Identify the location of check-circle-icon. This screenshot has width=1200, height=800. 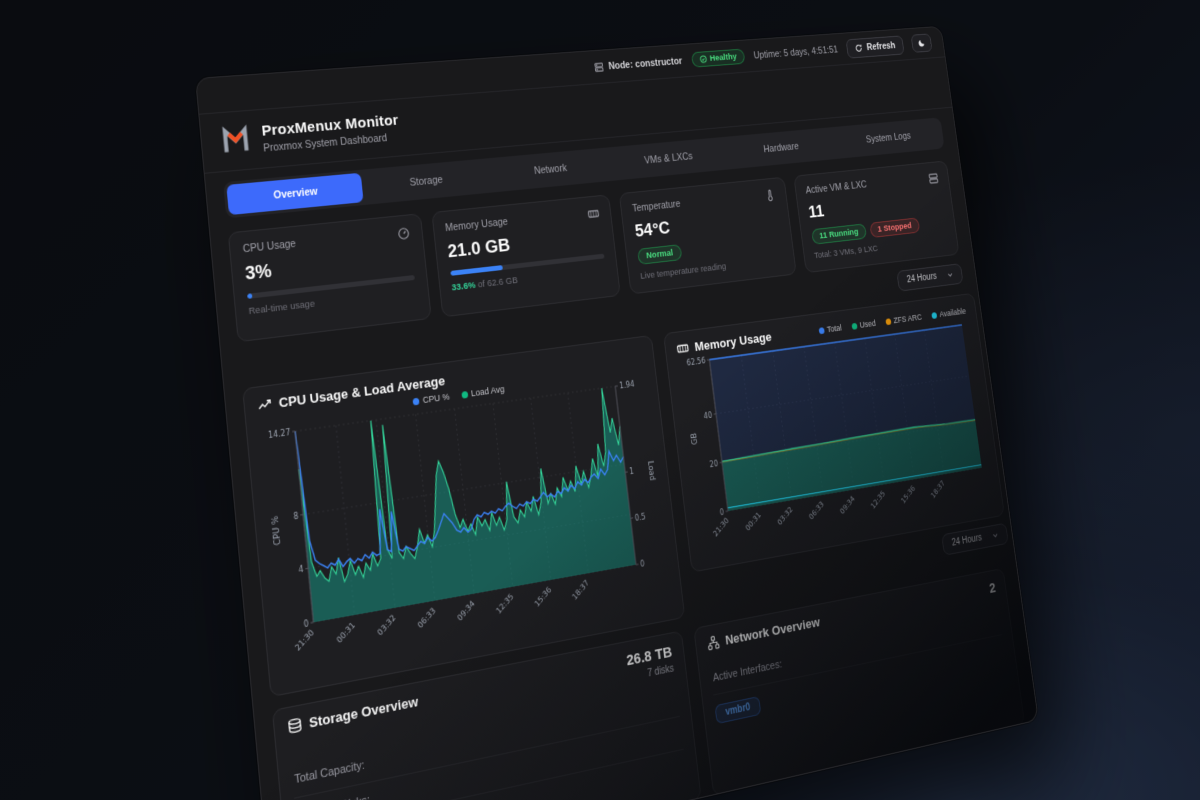
(703, 59).